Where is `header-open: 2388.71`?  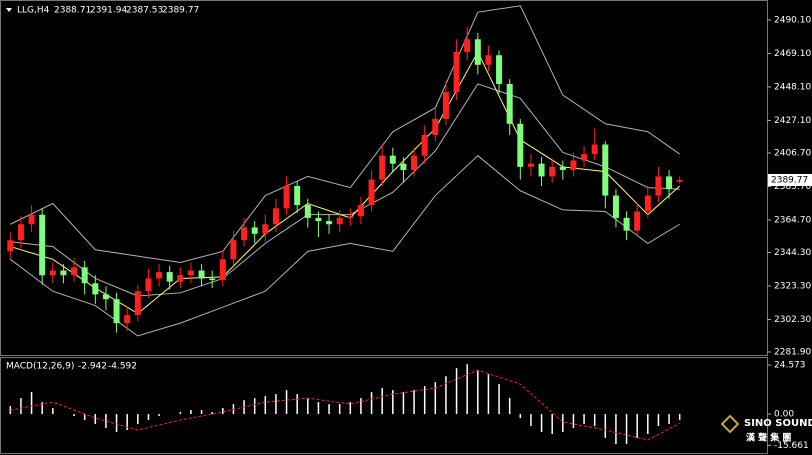
header-open: 2388.71 is located at coordinates (72, 11).